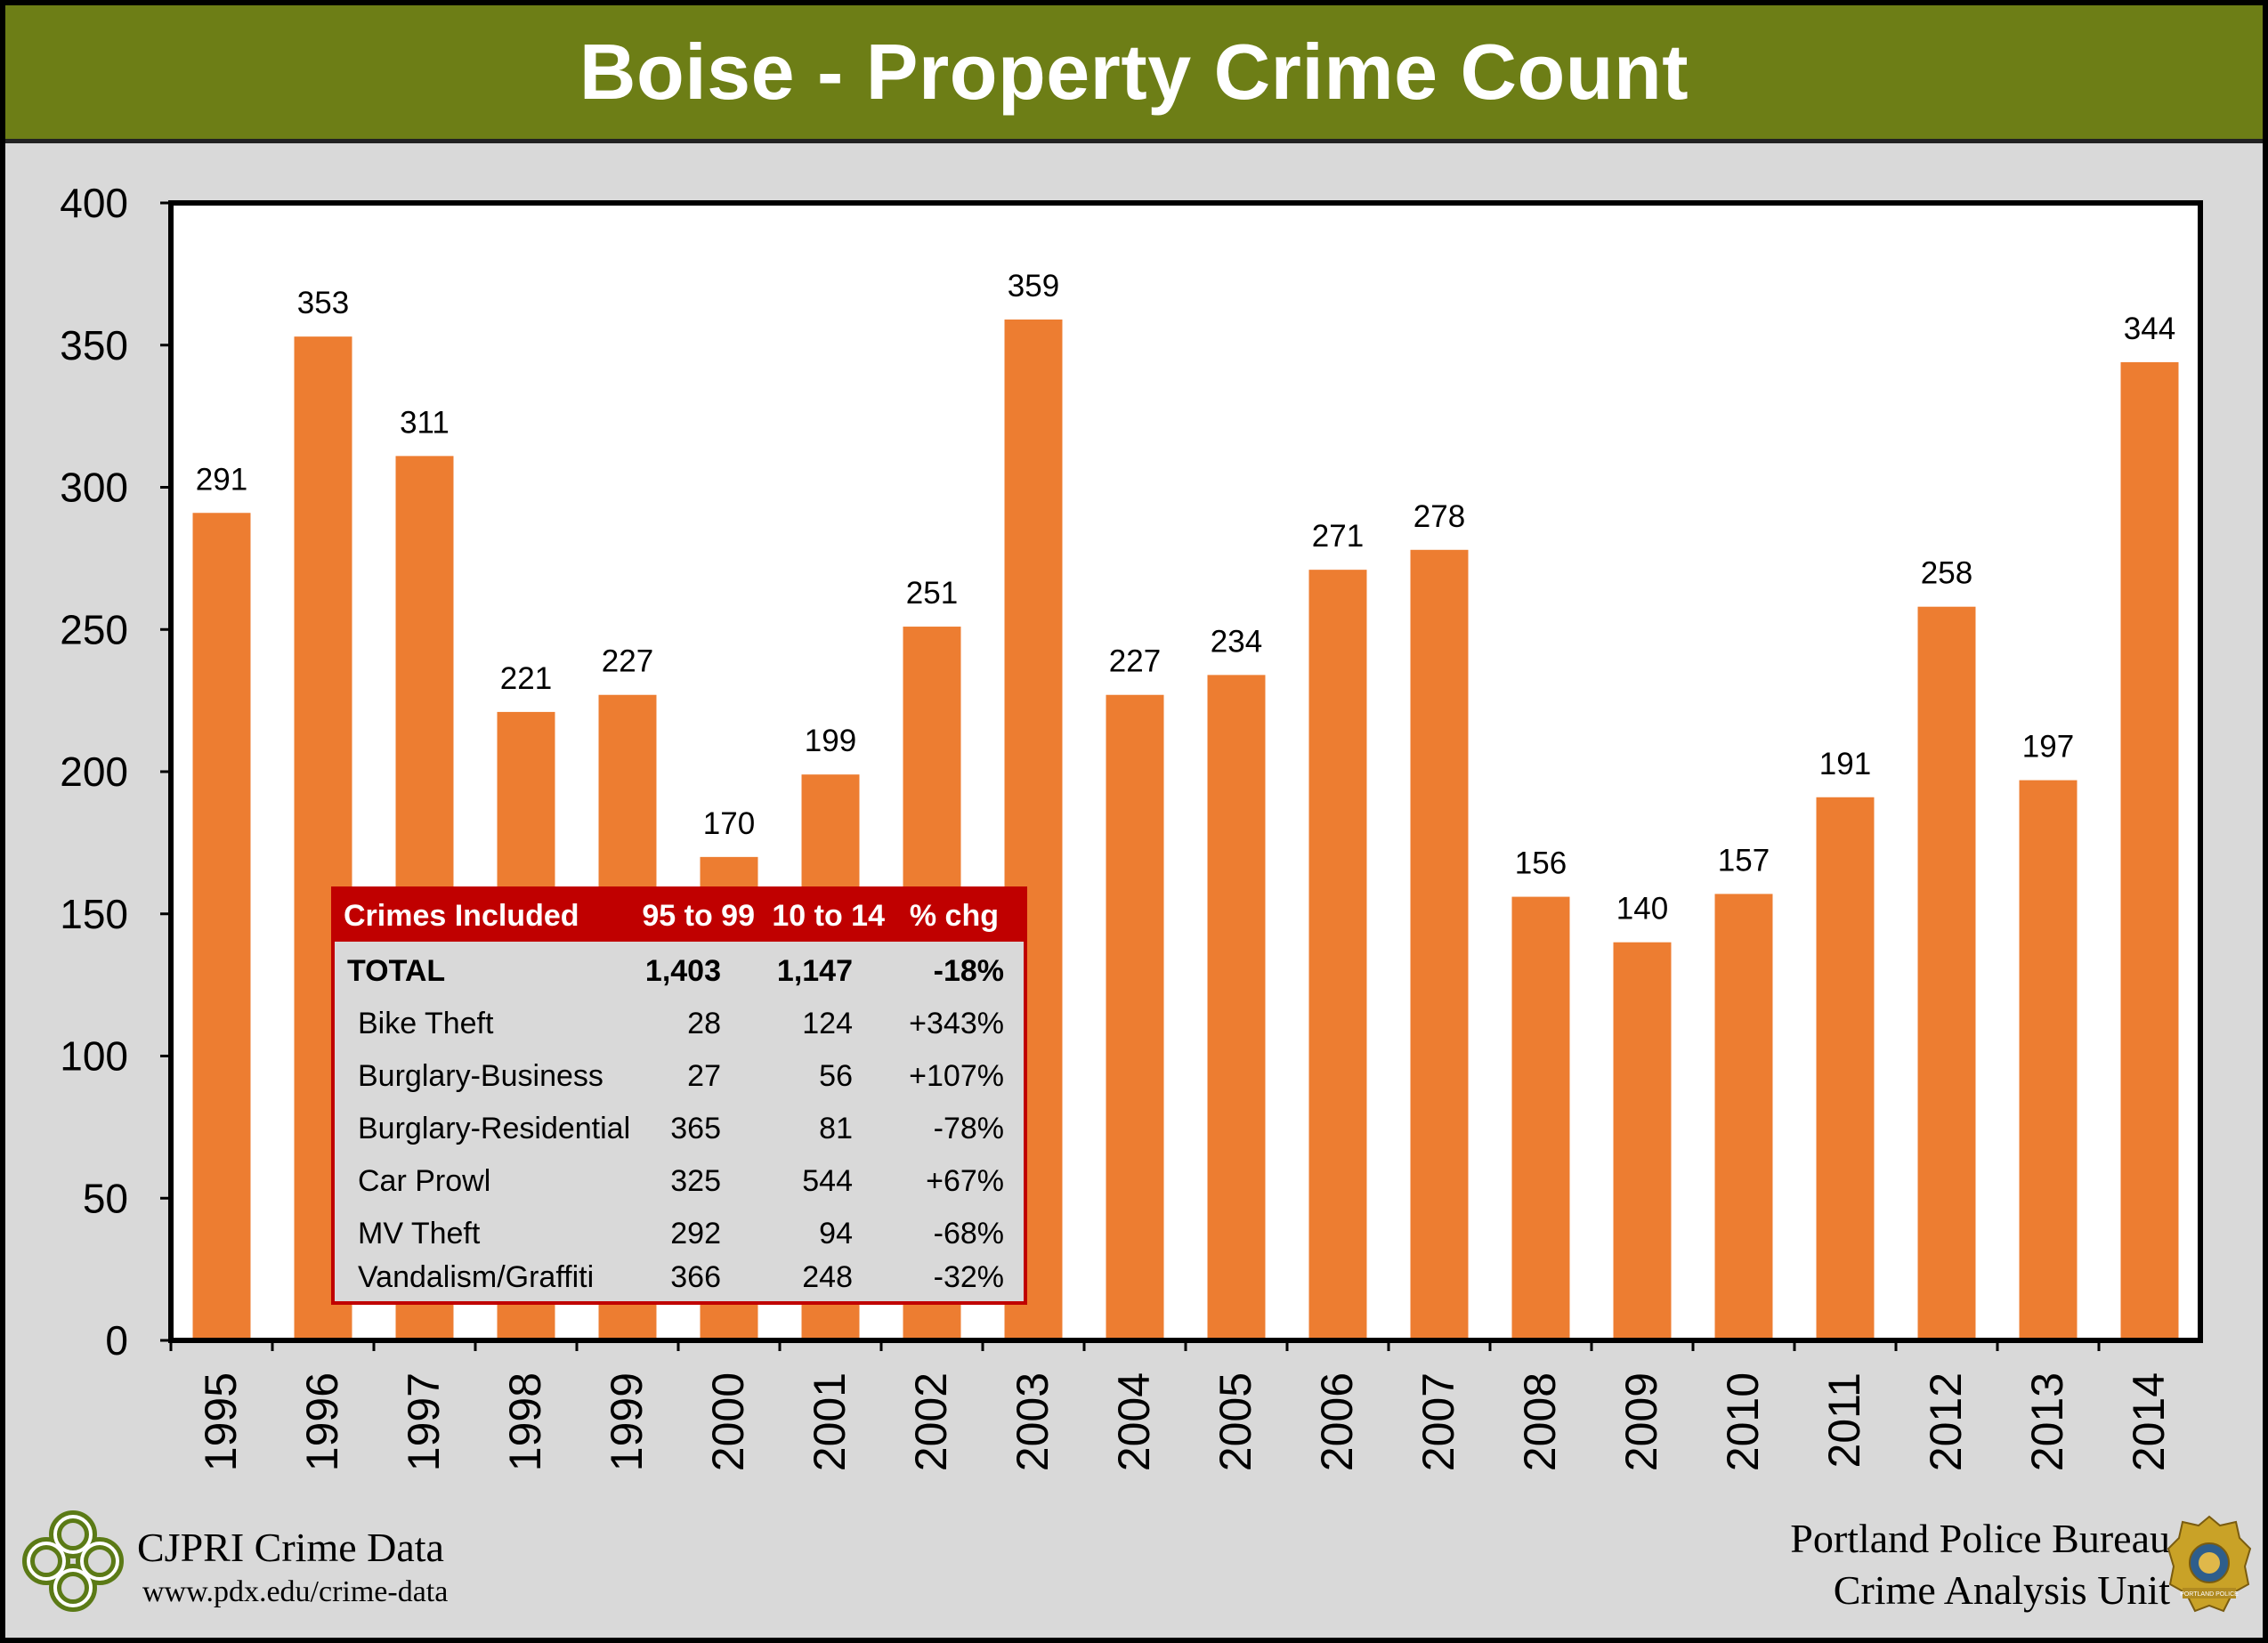 The width and height of the screenshot is (2268, 1643). Describe the element at coordinates (494, 1128) in the screenshot. I see `row-label: Burglary-Residential` at that location.